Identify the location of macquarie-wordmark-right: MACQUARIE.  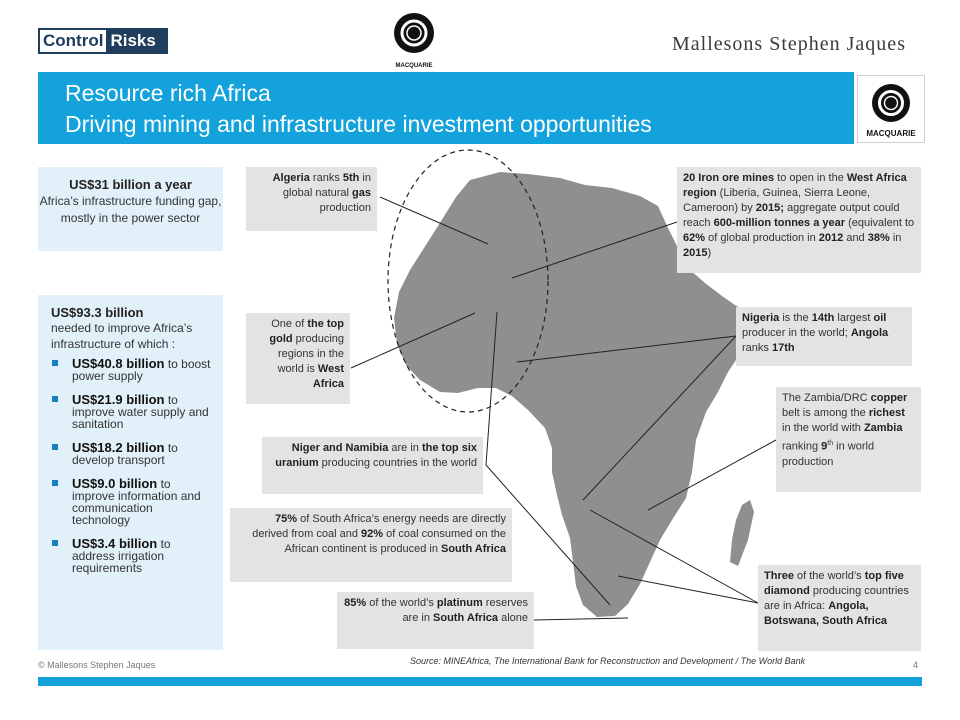
(891, 133).